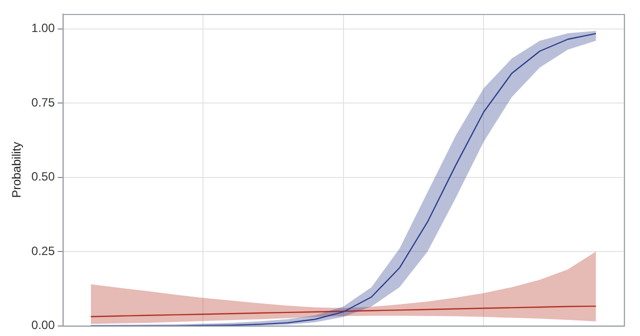 The image size is (640, 336). Describe the element at coordinates (43, 325) in the screenshot. I see `y-tick-label: 0.00` at that location.